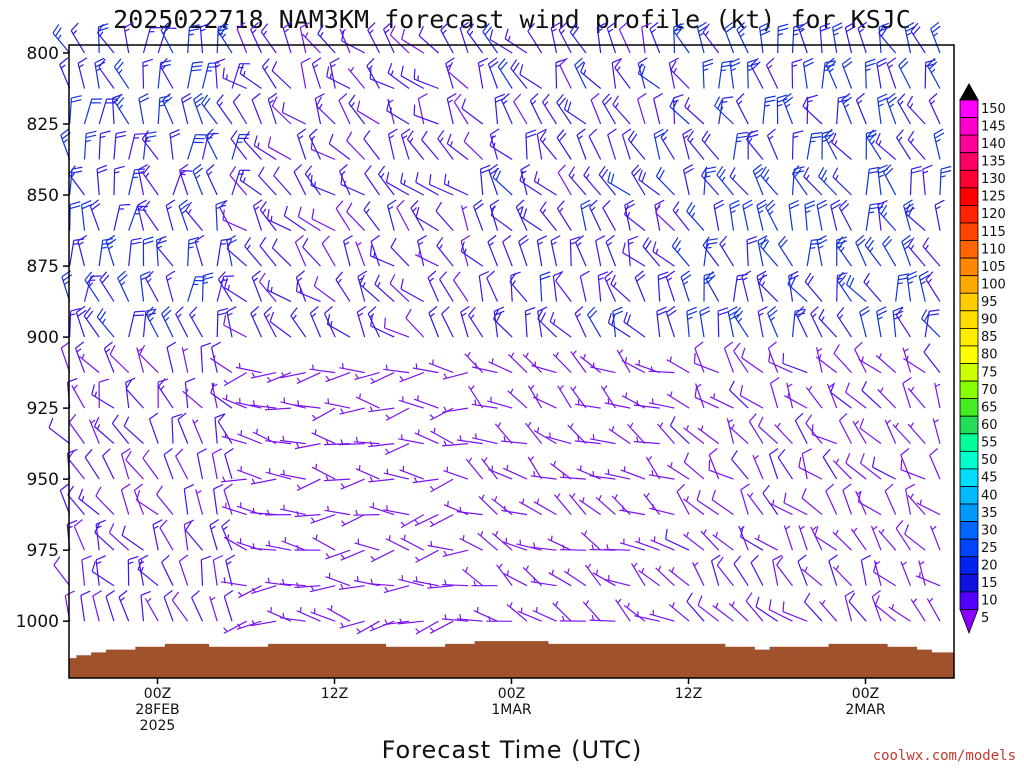 The image size is (1024, 768). I want to click on terrain, so click(511, 659).